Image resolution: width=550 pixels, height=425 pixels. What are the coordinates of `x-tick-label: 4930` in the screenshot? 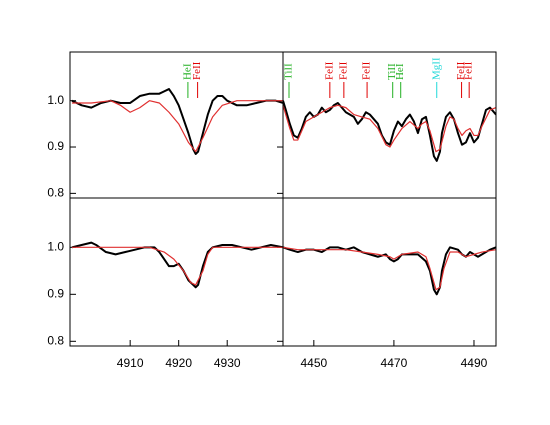 It's located at (227, 363).